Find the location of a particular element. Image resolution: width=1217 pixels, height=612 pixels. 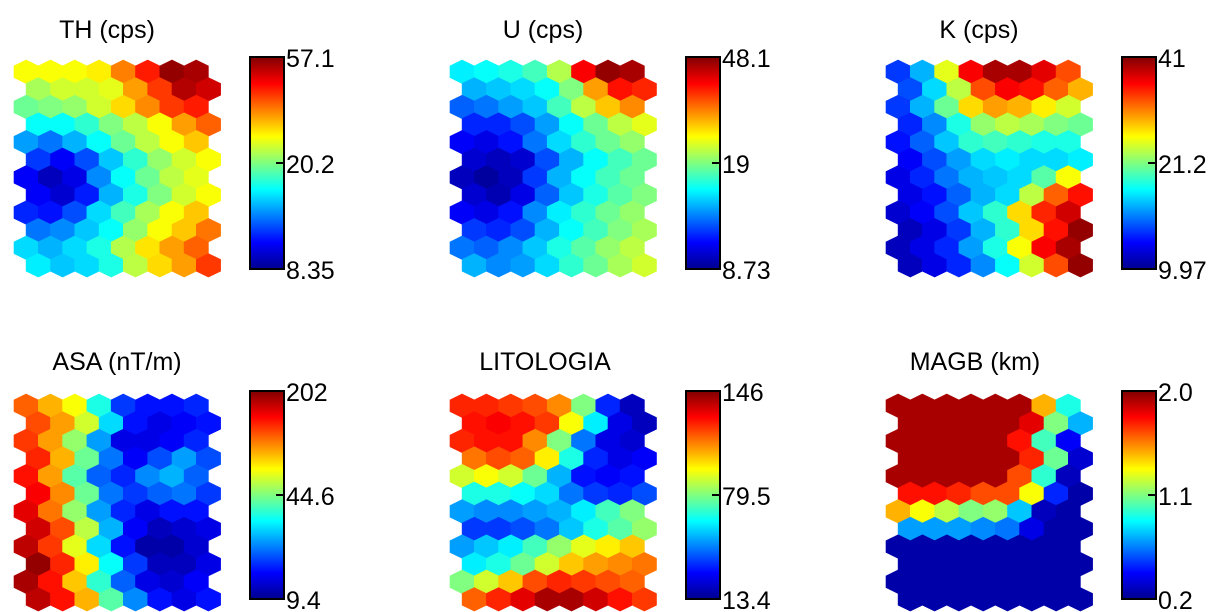

colorbar-max-label: 202 is located at coordinates (307, 393).